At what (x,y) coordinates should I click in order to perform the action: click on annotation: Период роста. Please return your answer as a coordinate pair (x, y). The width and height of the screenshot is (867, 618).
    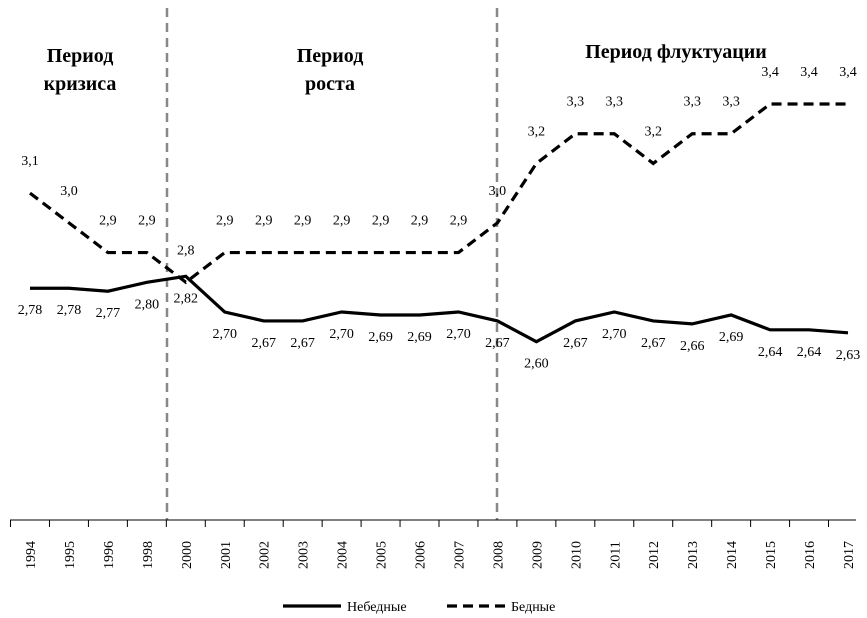
    Looking at the image, I should click on (330, 70).